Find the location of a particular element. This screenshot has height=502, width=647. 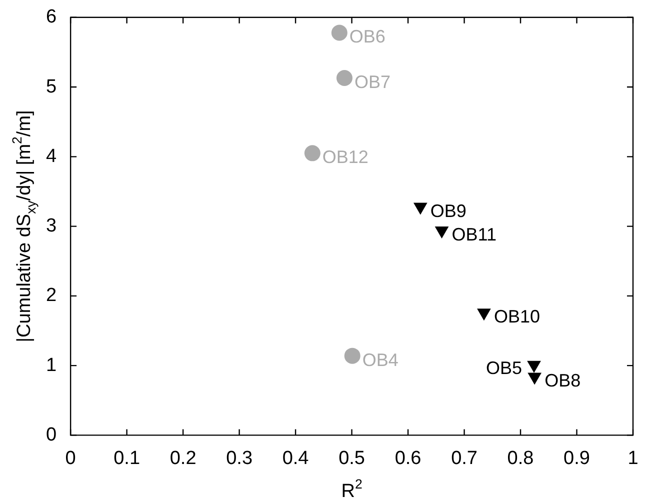

annotation: OB7 is located at coordinates (372, 82).